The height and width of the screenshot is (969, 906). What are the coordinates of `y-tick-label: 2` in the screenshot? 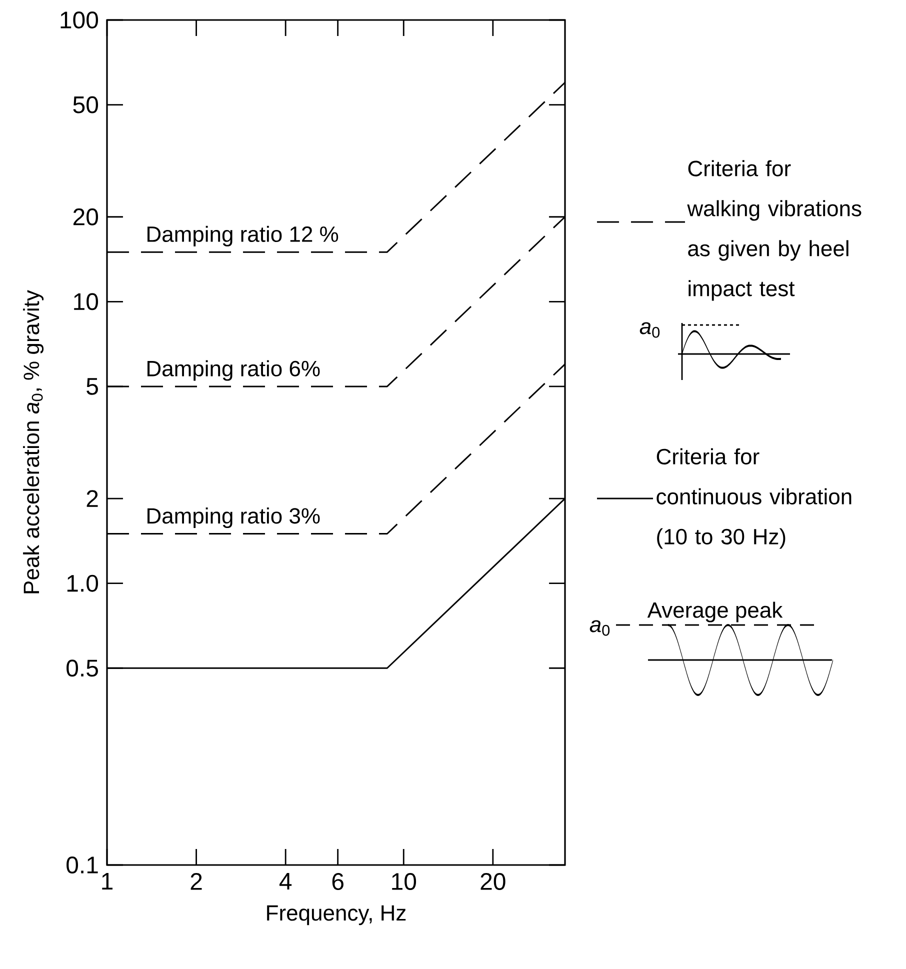 It's located at (92, 498).